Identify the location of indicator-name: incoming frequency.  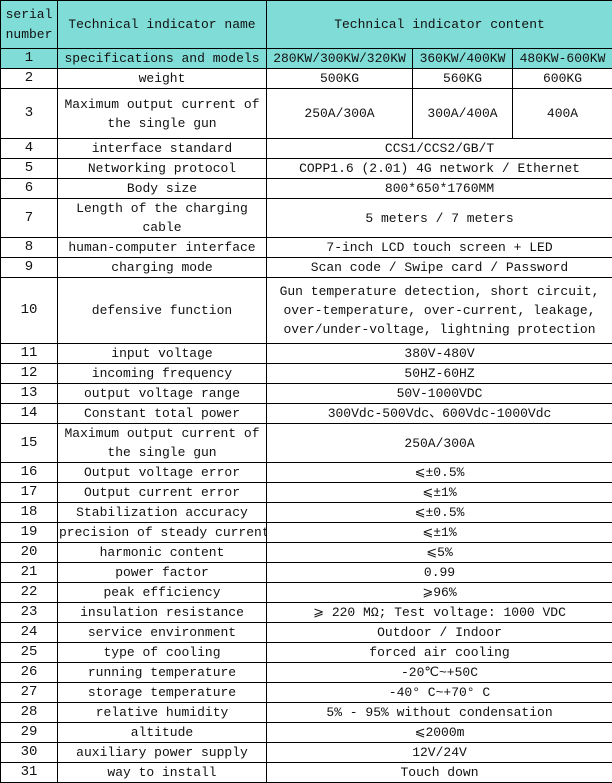
(162, 374).